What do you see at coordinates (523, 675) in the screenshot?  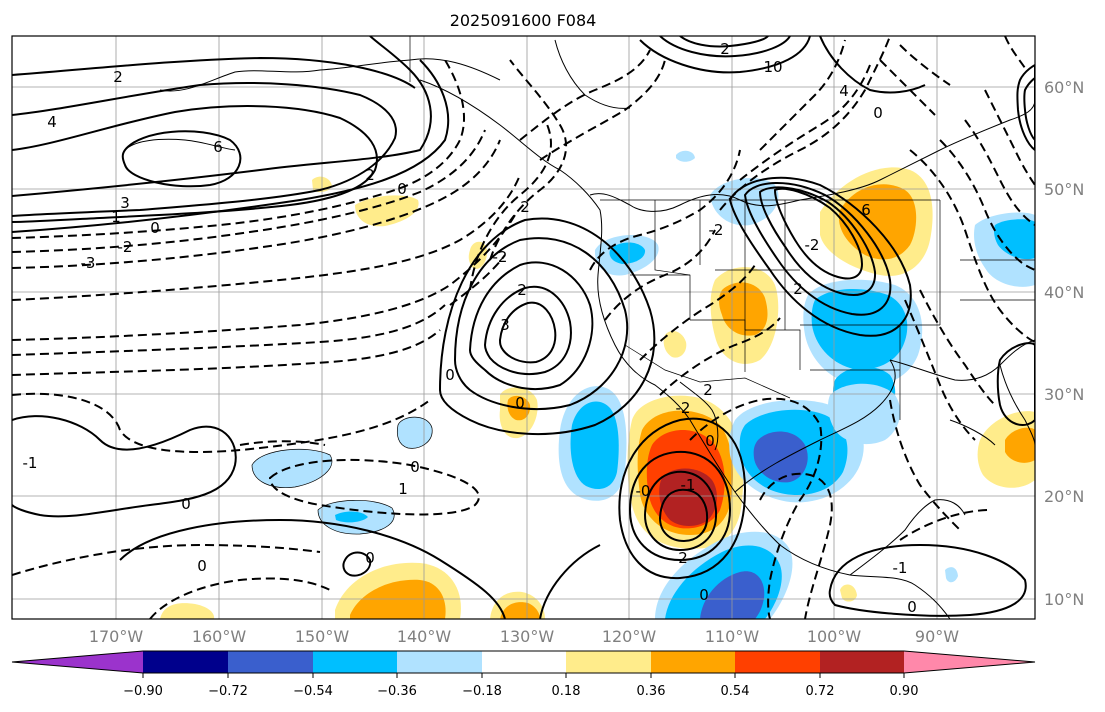 I see `colorbar-ticks` at bounding box center [523, 675].